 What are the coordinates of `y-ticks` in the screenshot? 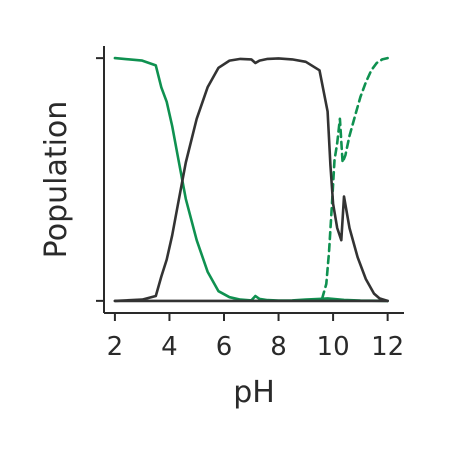 It's located at (100, 179).